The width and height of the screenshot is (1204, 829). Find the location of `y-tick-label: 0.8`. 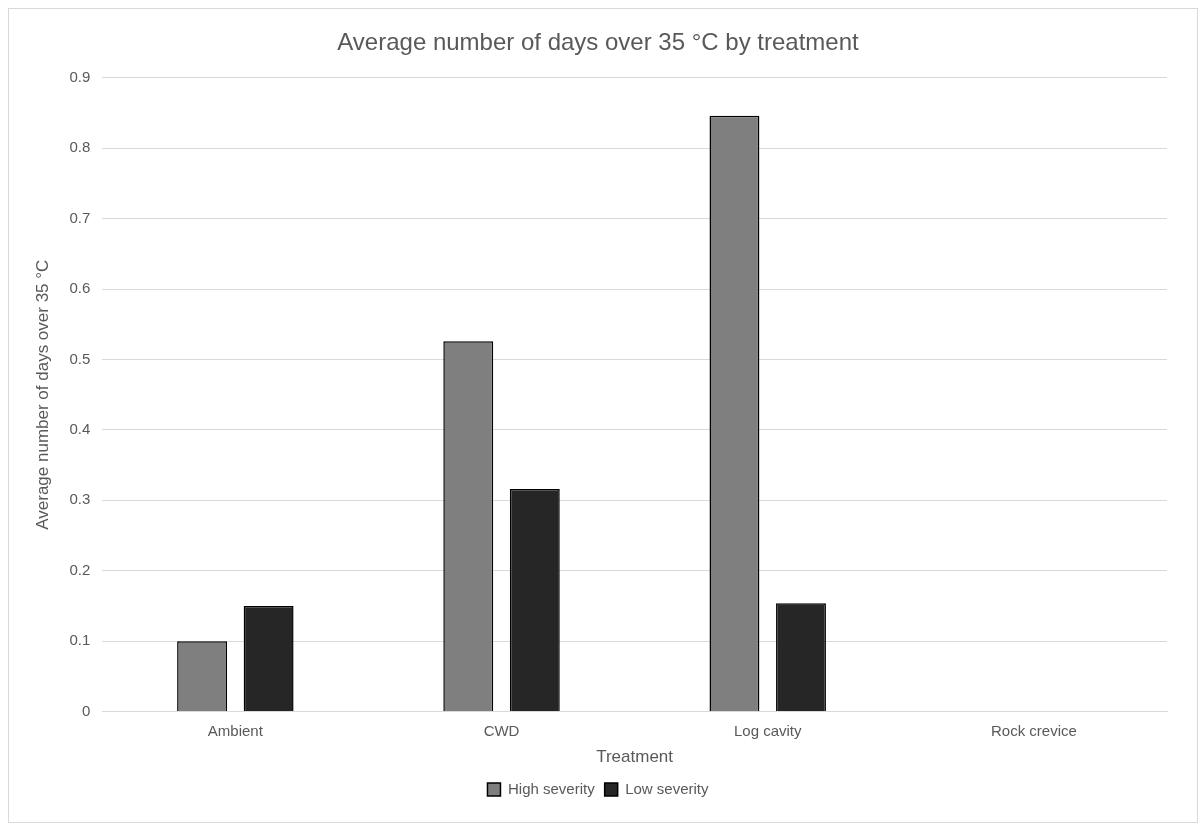

y-tick-label: 0.8 is located at coordinates (80, 147).